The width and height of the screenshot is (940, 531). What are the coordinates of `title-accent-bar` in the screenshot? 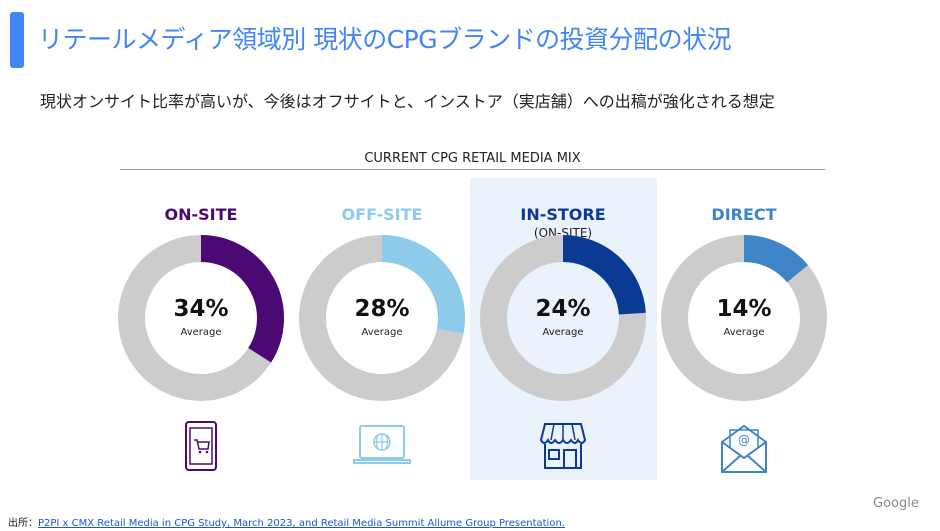 It's located at (17, 40).